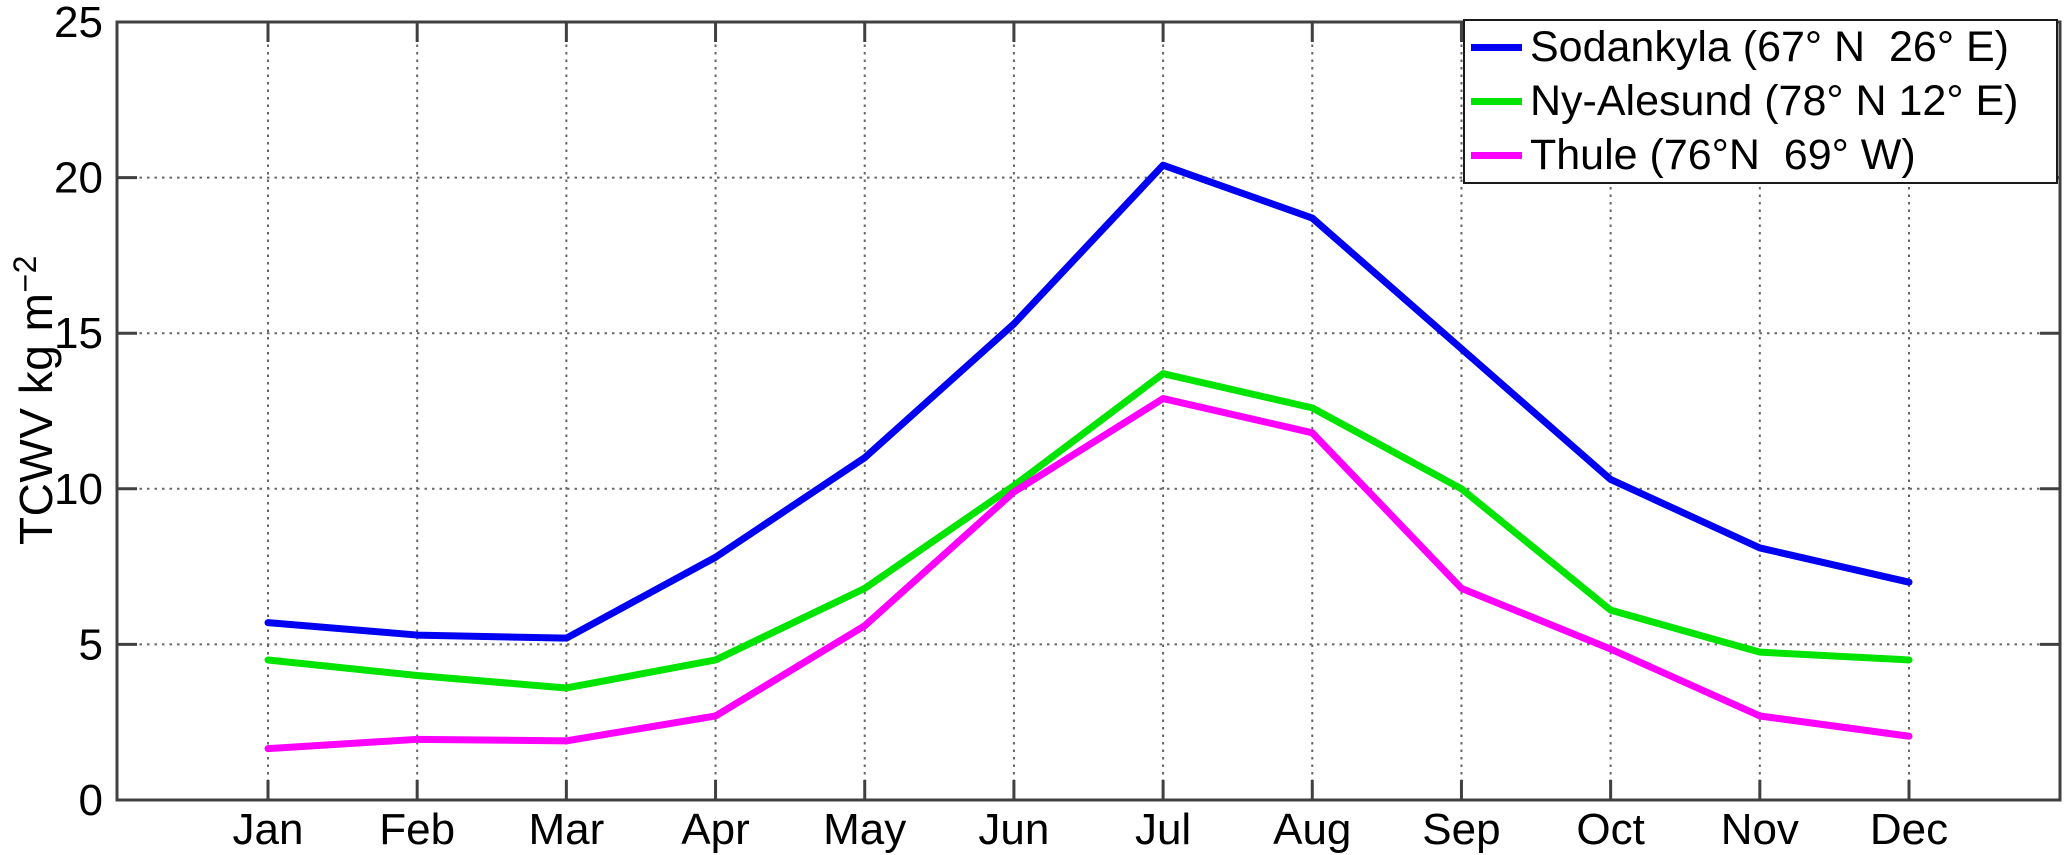 This screenshot has width=2067, height=855. What do you see at coordinates (1496, 155) in the screenshot?
I see `legend-line-thule` at bounding box center [1496, 155].